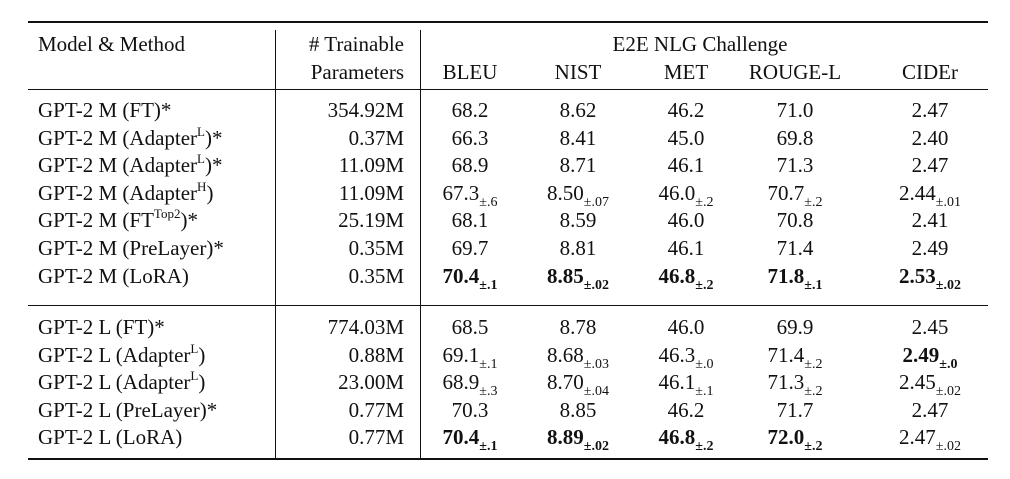 This screenshot has width=1010, height=479. I want to click on metric-cell: 69.9, so click(795, 327).